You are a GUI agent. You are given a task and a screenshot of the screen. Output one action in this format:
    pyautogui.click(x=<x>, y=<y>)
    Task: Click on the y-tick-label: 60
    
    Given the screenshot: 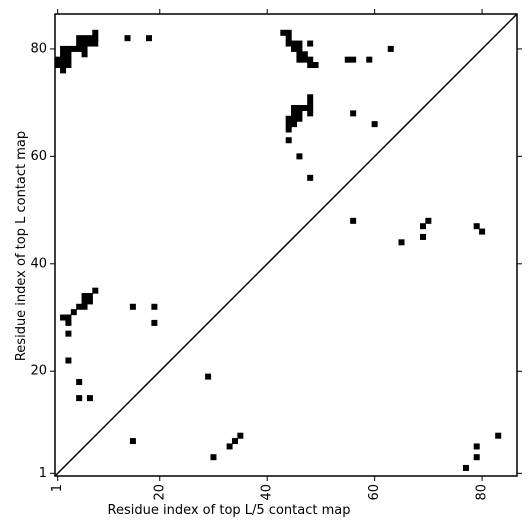 What is the action you would take?
    pyautogui.click(x=38, y=156)
    